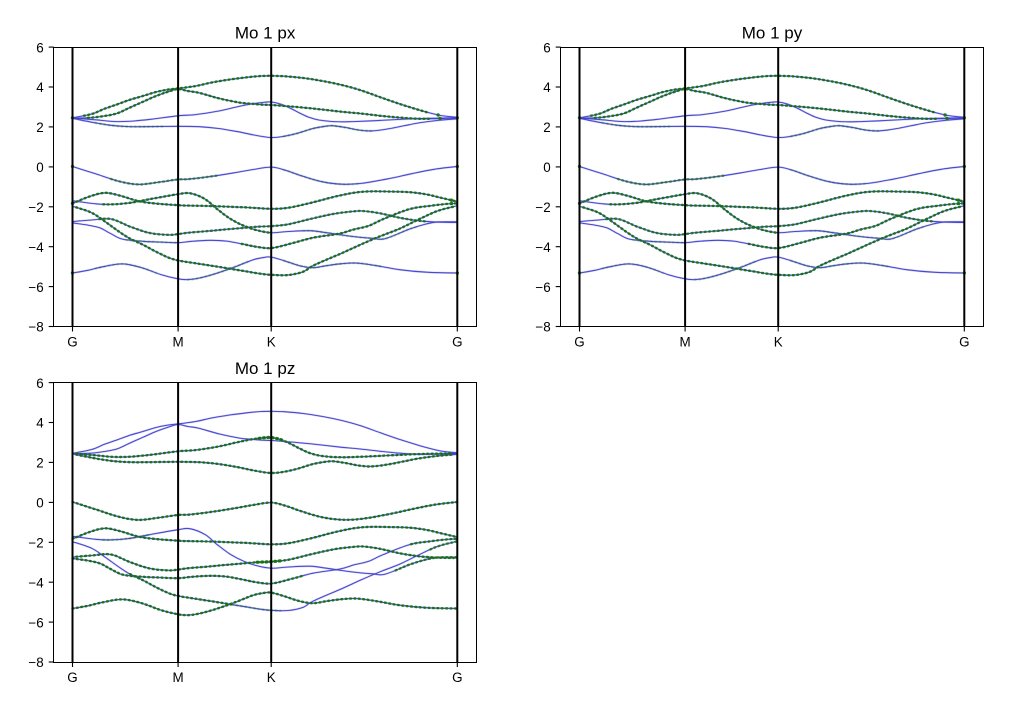  What do you see at coordinates (772, 33) in the screenshot?
I see `svg-text: Mo 1 py` at bounding box center [772, 33].